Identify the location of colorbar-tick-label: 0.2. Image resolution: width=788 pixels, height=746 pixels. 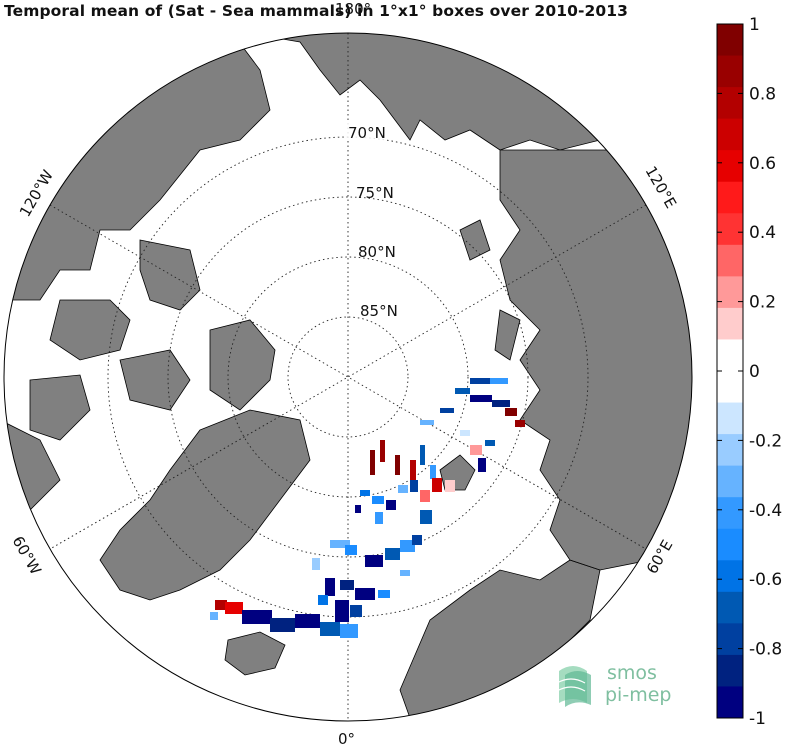
(762, 303).